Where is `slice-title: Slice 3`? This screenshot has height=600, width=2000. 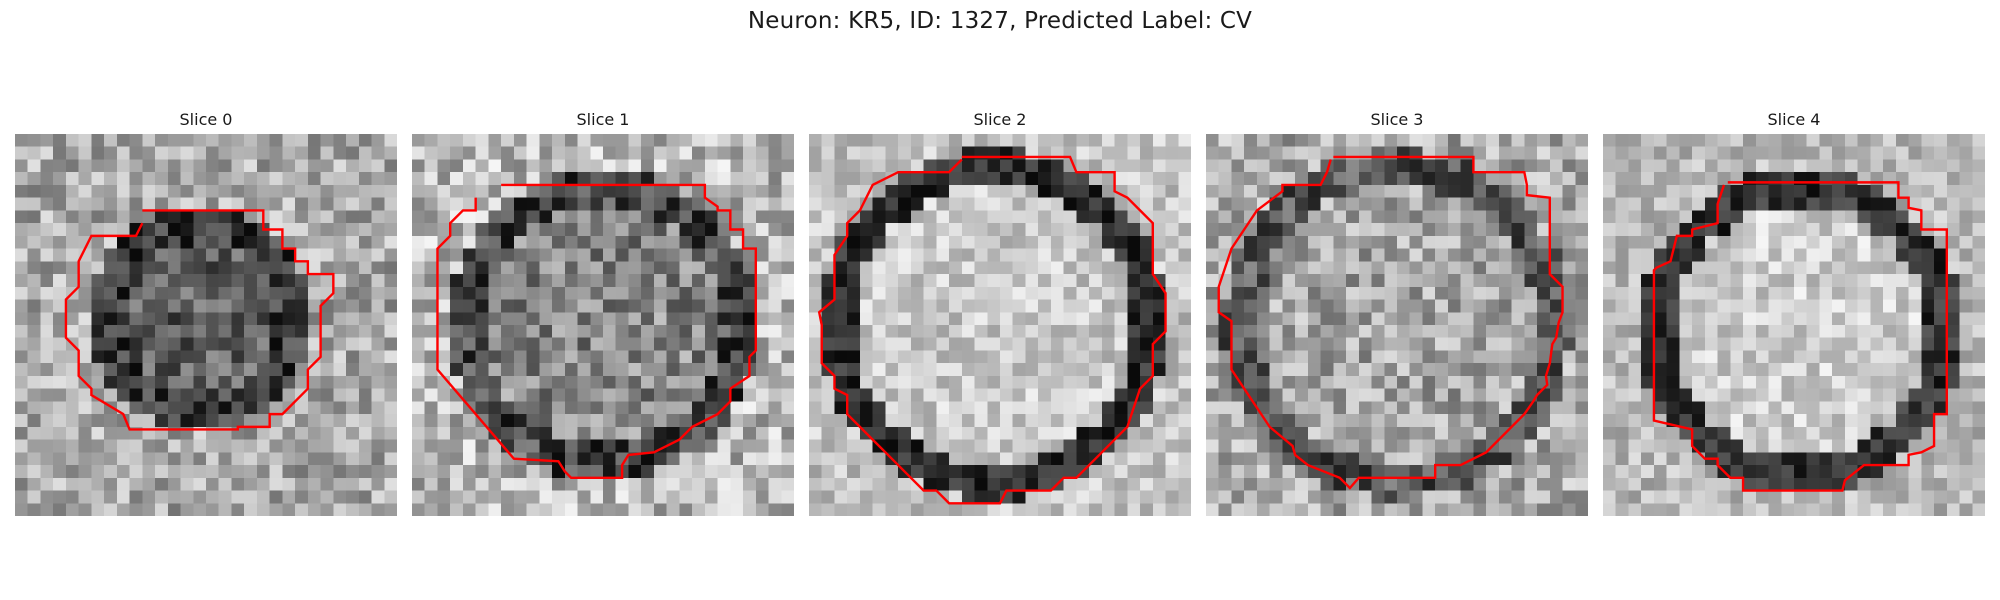 slice-title: Slice 3 is located at coordinates (1397, 119).